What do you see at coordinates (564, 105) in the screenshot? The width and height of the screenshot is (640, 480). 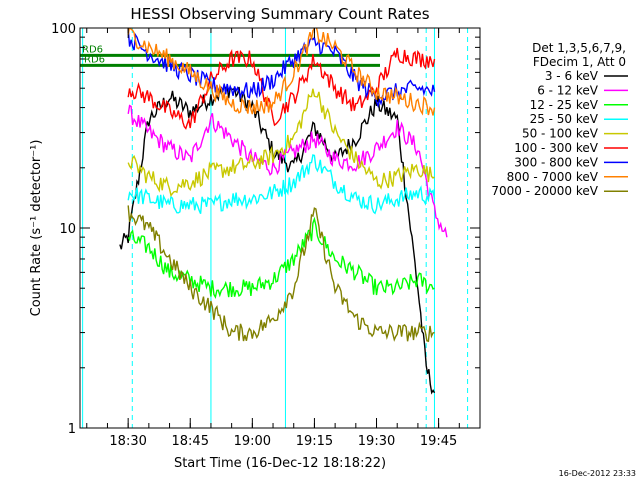 I see `legend-entry-label: 12 - 25 keV` at bounding box center [564, 105].